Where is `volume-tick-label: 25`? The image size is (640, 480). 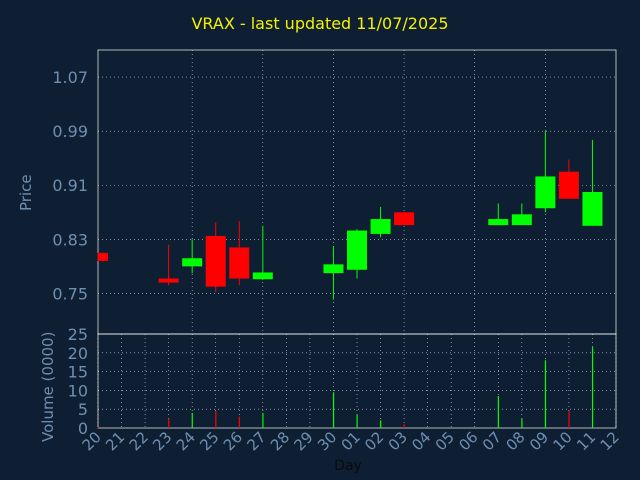
volume-tick-label: 25 is located at coordinates (78, 334).